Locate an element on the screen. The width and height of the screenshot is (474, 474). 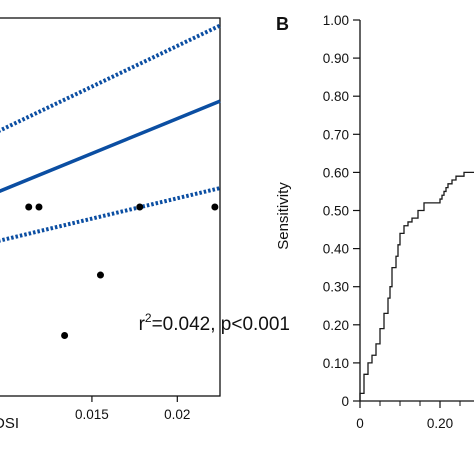
x-tick-label-1: 0.015 is located at coordinates (92, 414).